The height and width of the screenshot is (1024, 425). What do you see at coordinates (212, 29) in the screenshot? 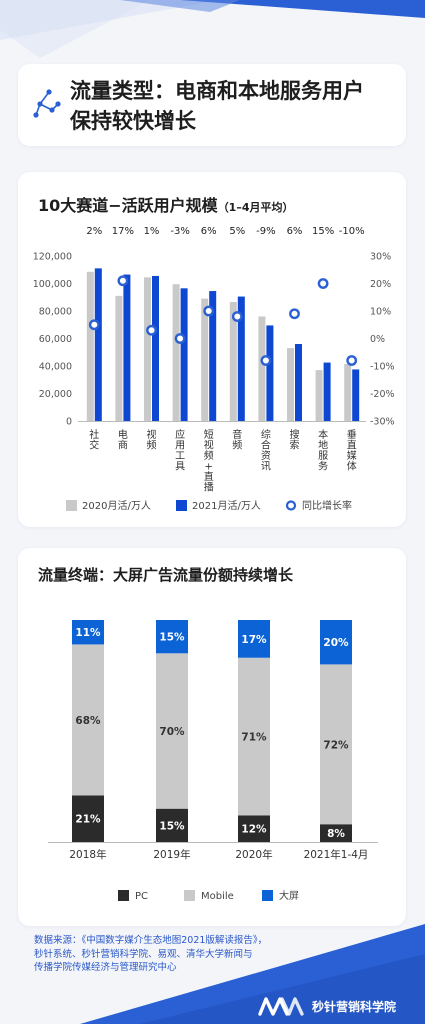
I see `top-decoration` at bounding box center [212, 29].